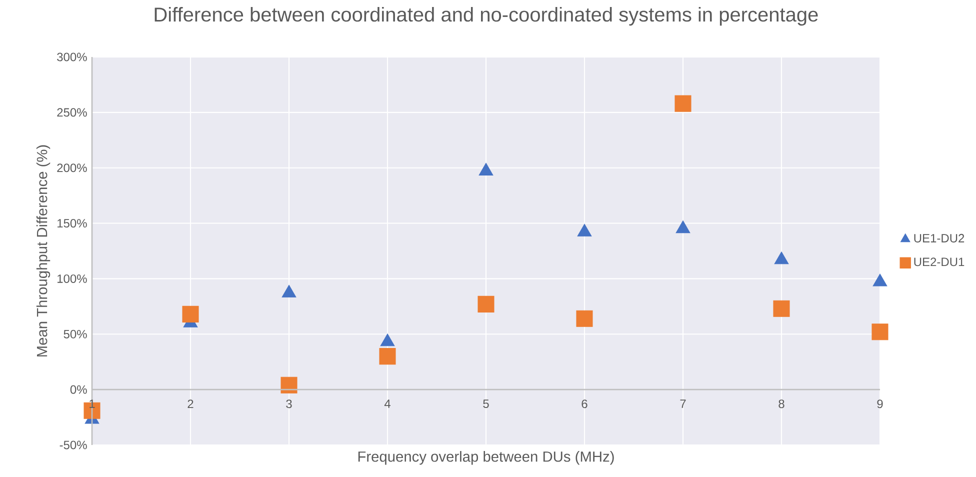 The height and width of the screenshot is (477, 976). What do you see at coordinates (72, 168) in the screenshot?
I see `y-tick-label: 200%` at bounding box center [72, 168].